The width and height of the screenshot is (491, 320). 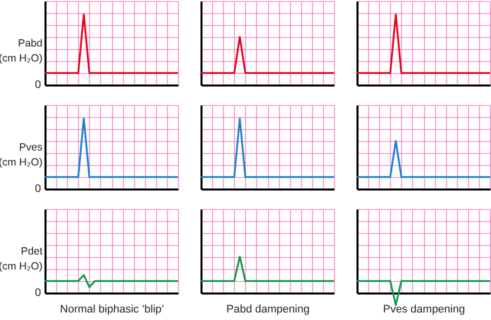 What do you see at coordinates (268, 310) in the screenshot?
I see `x-axis-title: Pabd dampening` at bounding box center [268, 310].